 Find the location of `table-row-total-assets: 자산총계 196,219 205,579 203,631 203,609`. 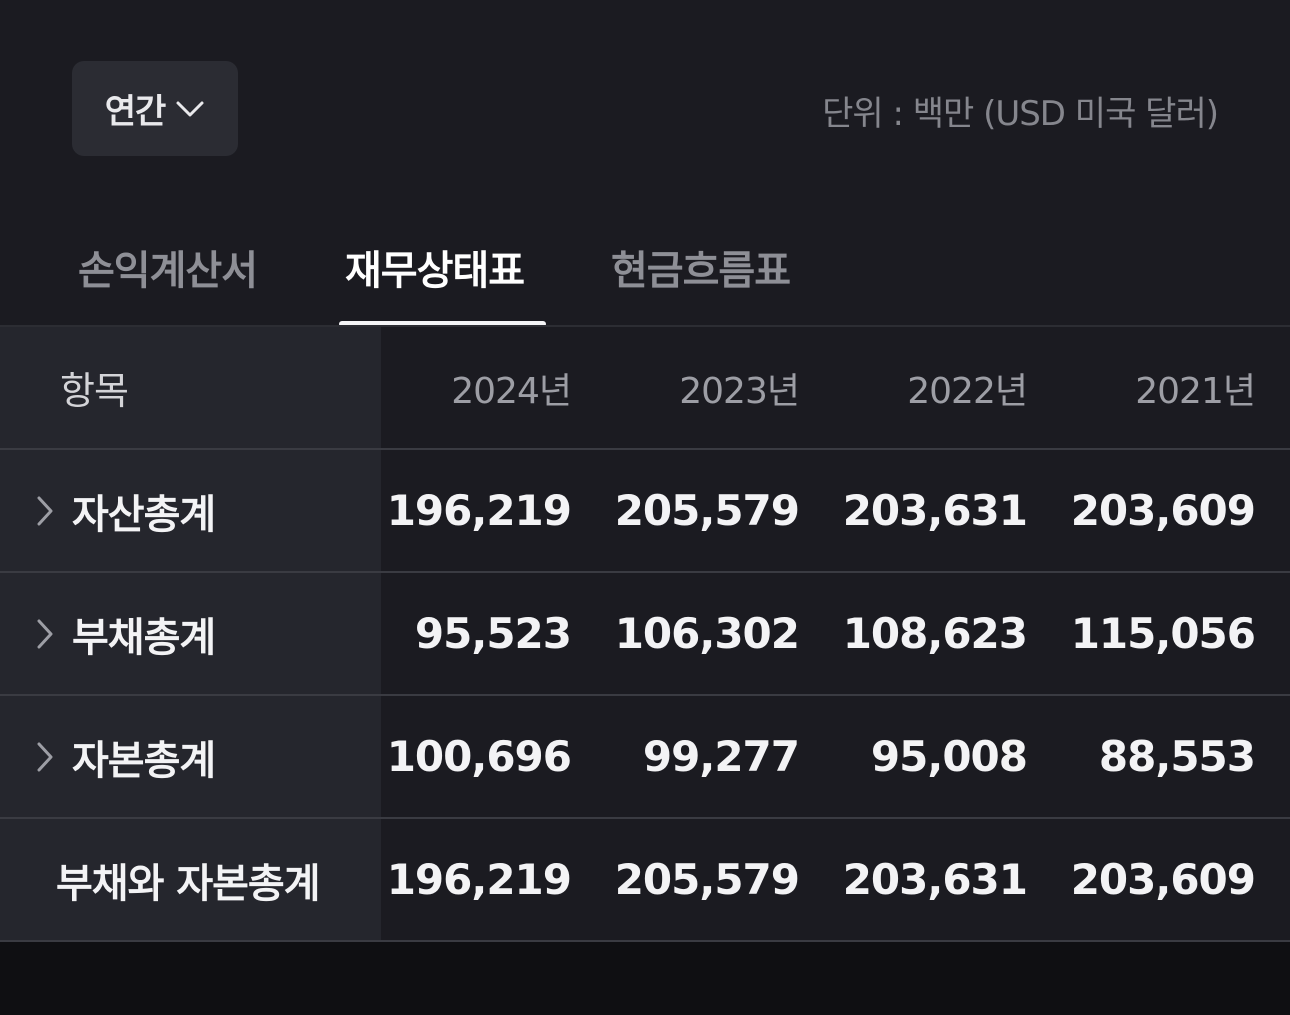

table-row-total-assets: 자산총계 196,219 205,579 203,631 203,609 is located at coordinates (645, 511).